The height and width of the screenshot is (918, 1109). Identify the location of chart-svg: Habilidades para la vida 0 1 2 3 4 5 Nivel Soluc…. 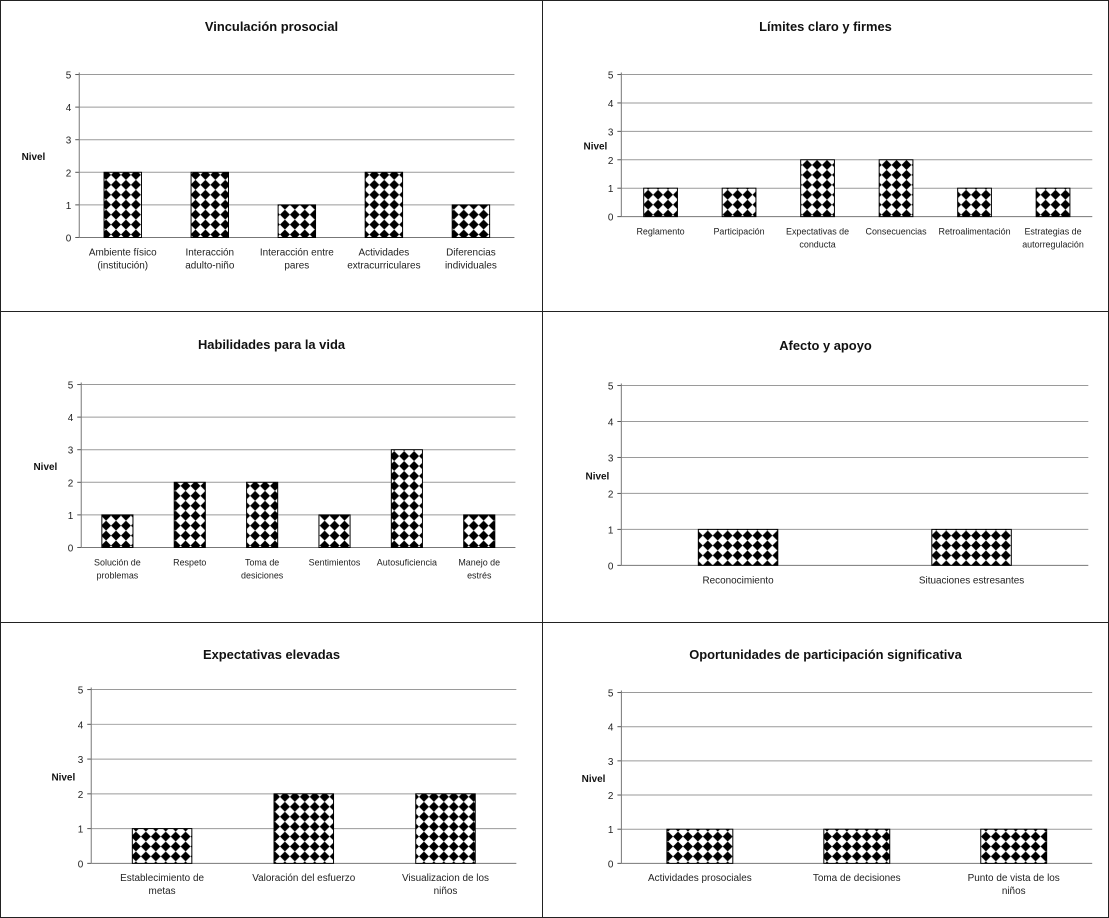
(275, 458).